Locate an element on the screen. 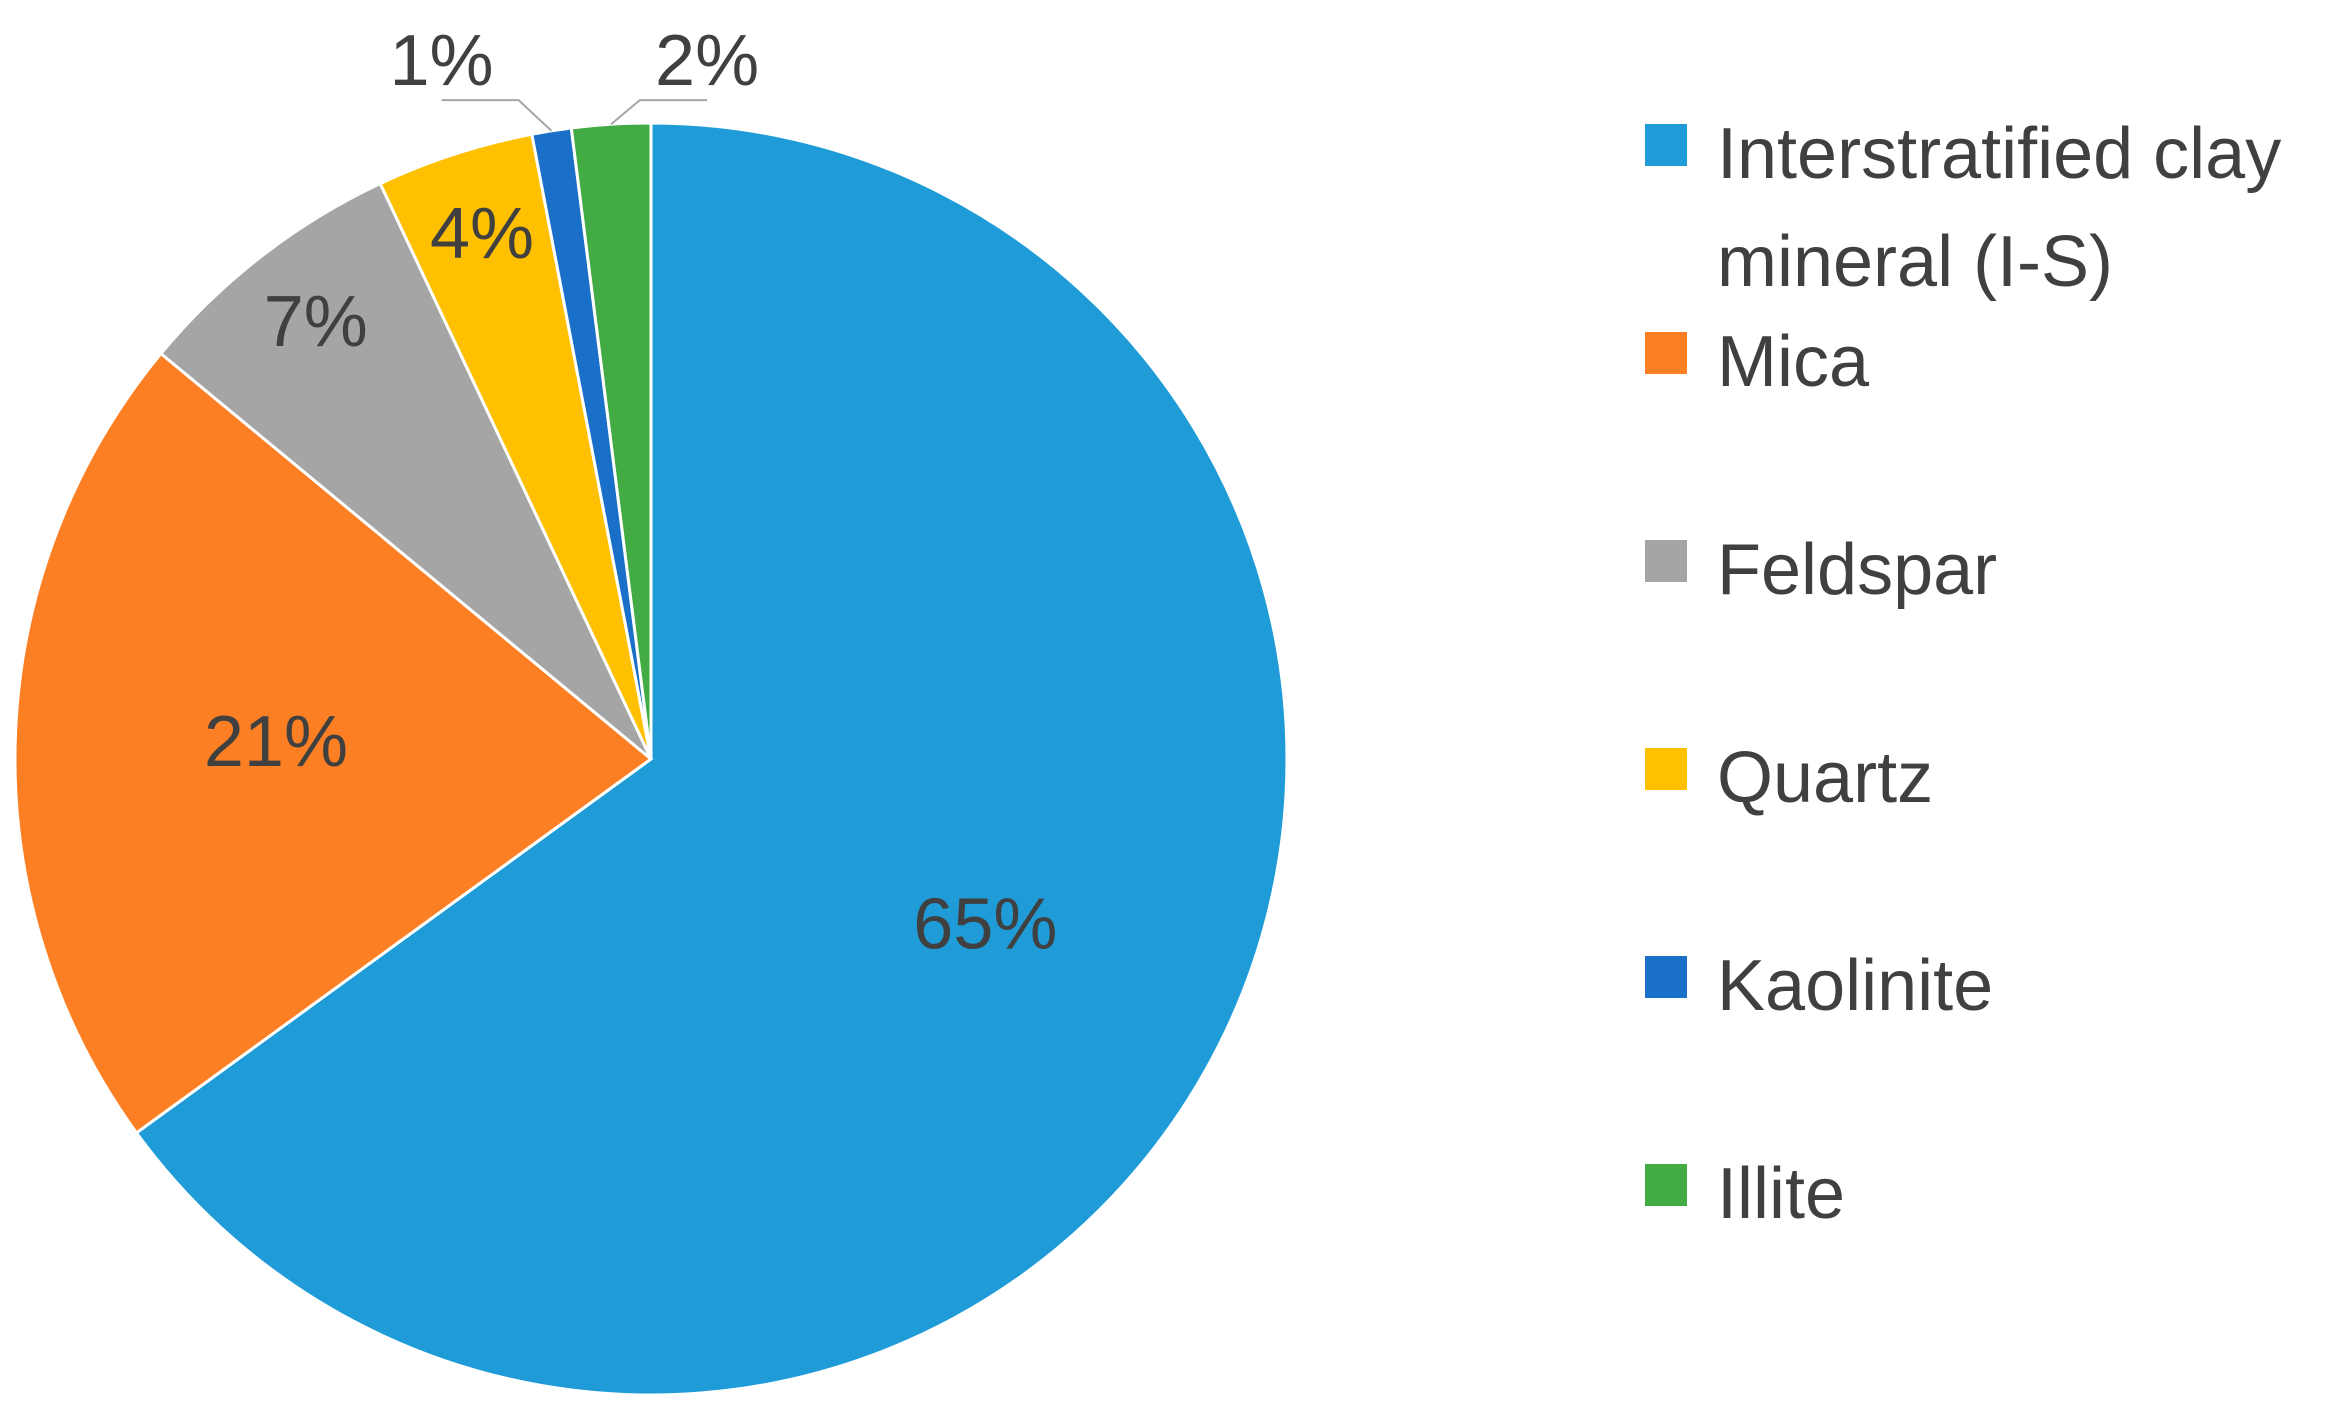 The width and height of the screenshot is (2348, 1415). legend-label: Interstratified clay mineral (I-S) is located at coordinates (1999, 208).